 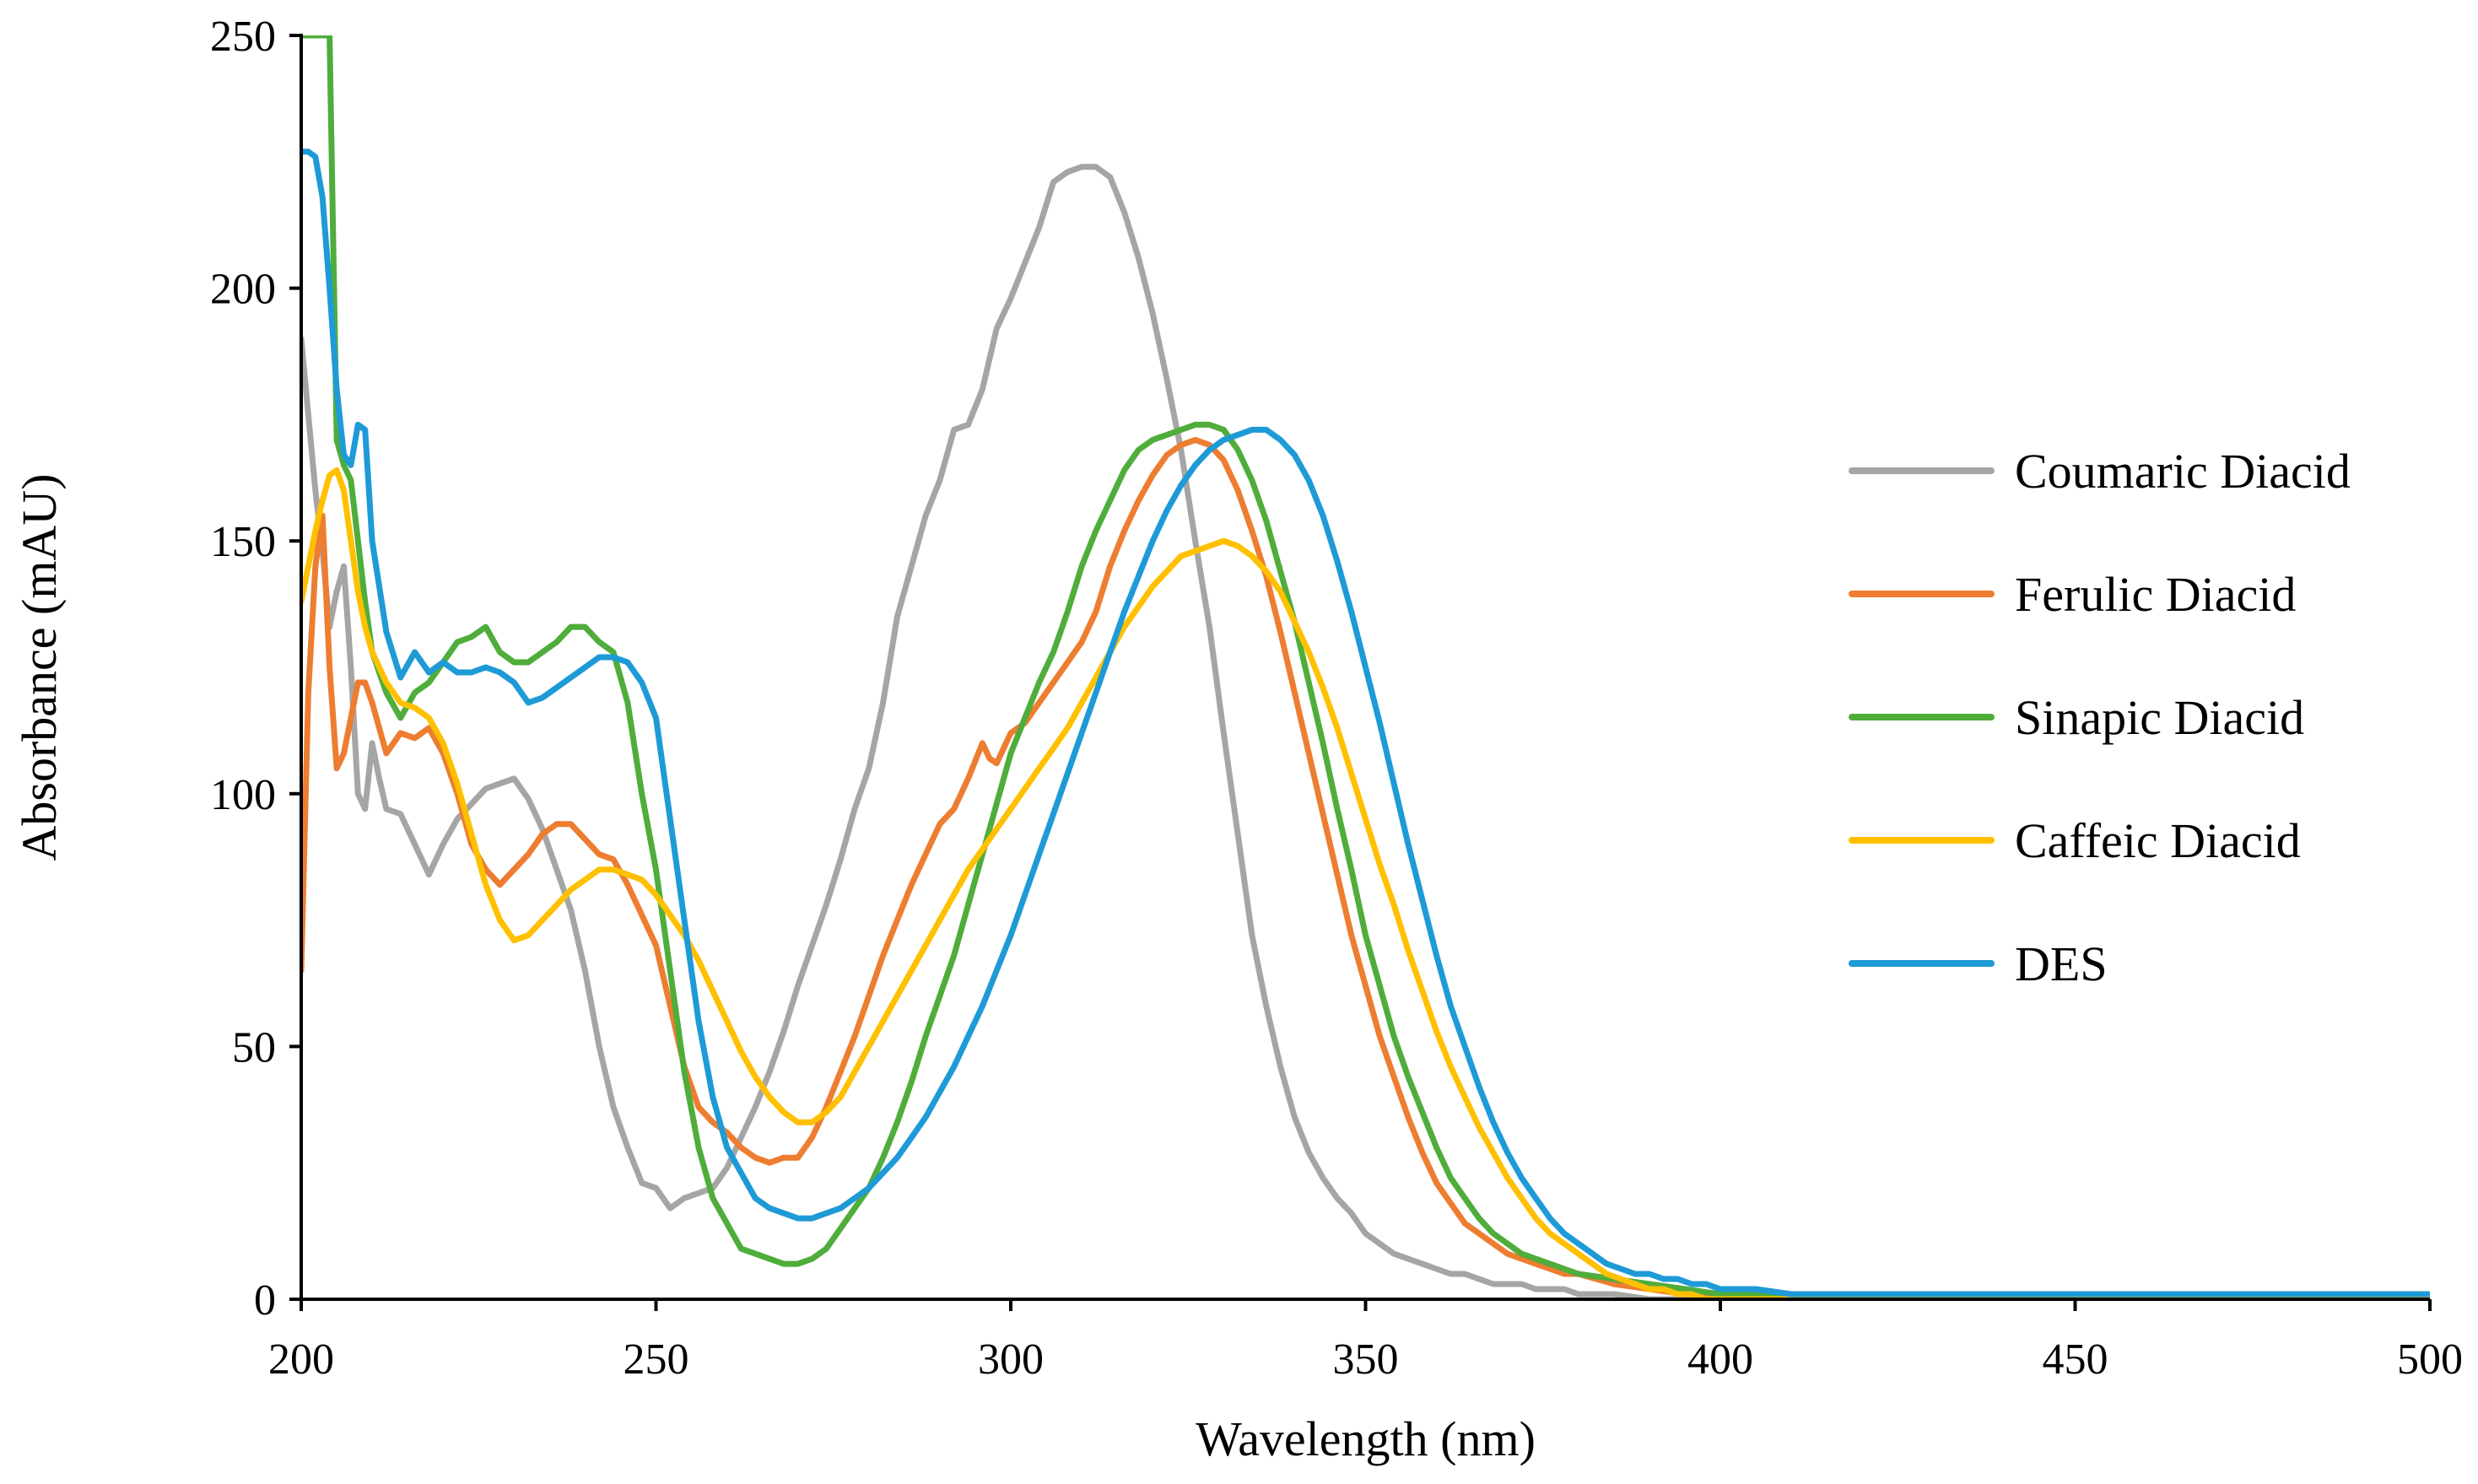 I want to click on y-tick-label: 100, so click(x=243, y=795).